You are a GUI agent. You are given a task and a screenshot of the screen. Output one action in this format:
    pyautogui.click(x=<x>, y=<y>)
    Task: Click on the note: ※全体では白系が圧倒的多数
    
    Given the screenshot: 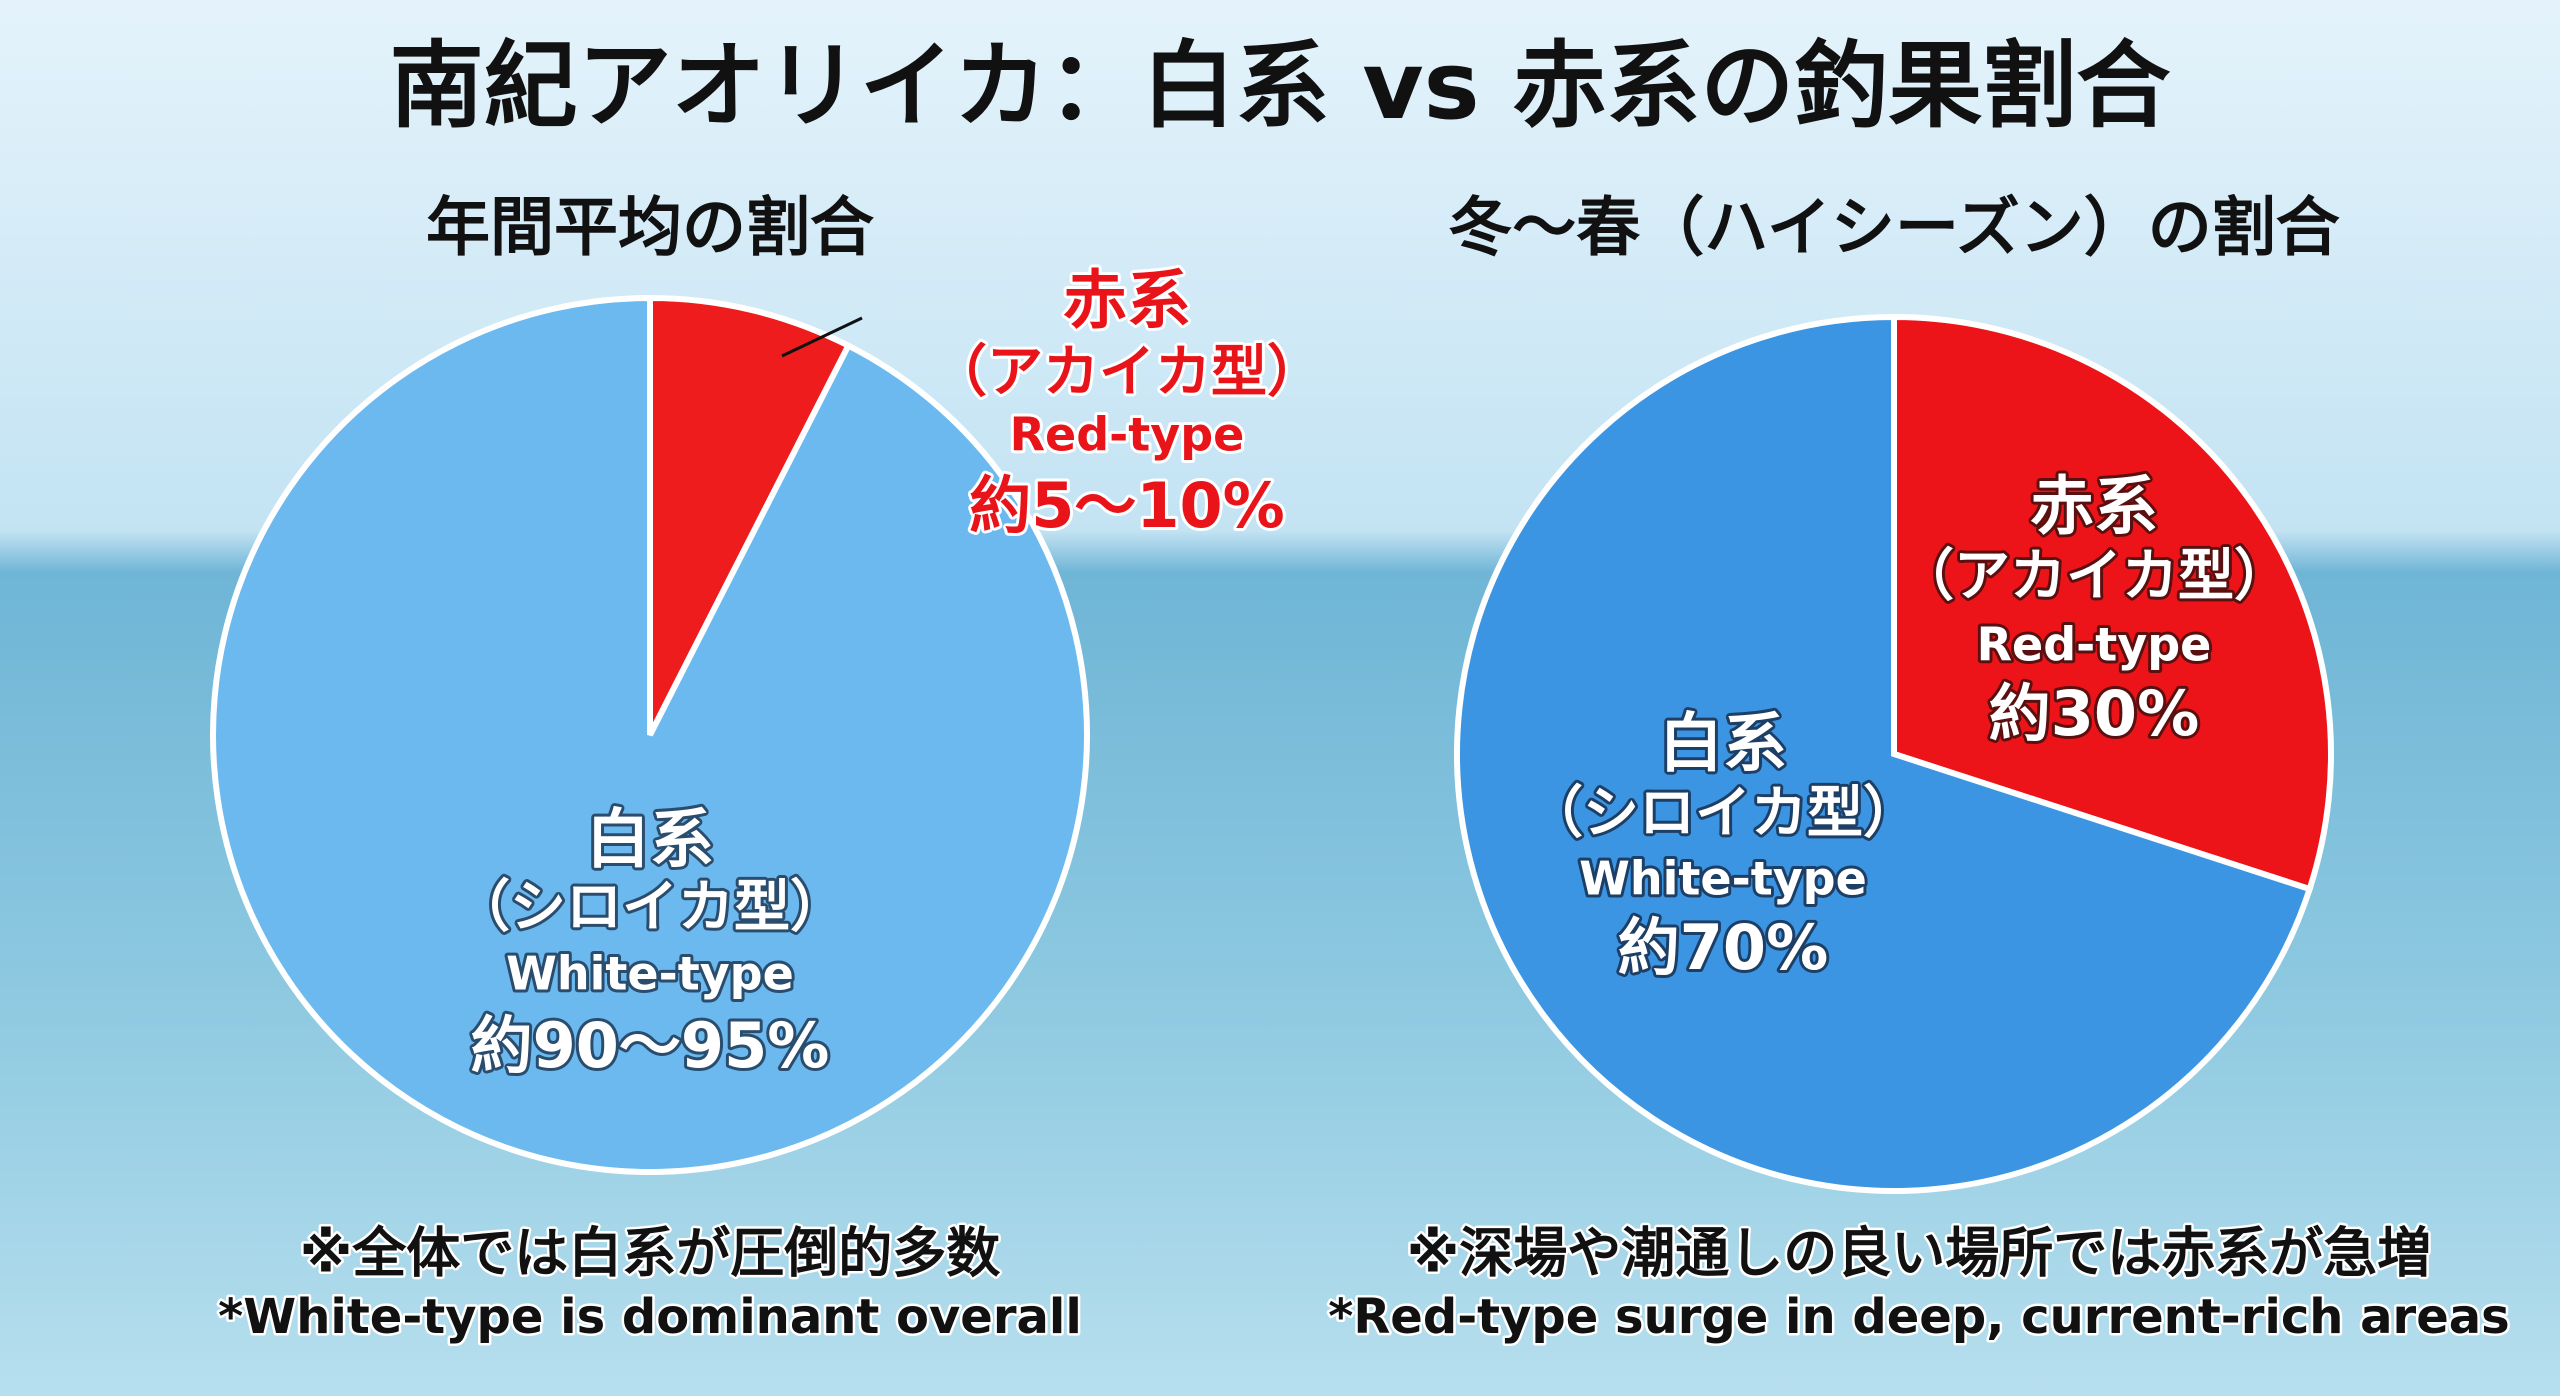 What is the action you would take?
    pyautogui.click(x=650, y=1253)
    